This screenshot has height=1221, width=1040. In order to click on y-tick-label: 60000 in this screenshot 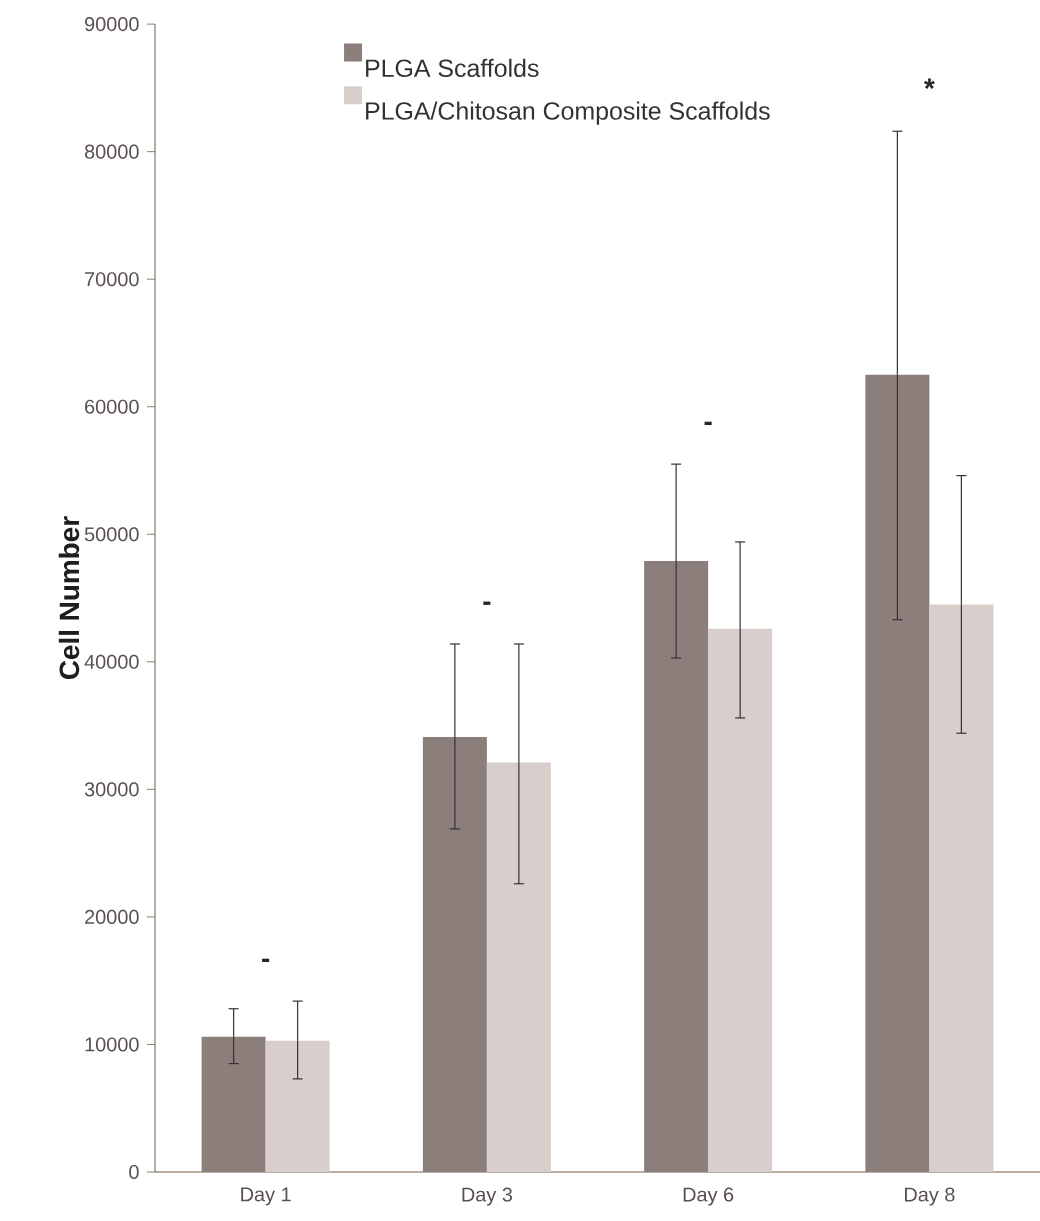, I will do `click(112, 406)`.